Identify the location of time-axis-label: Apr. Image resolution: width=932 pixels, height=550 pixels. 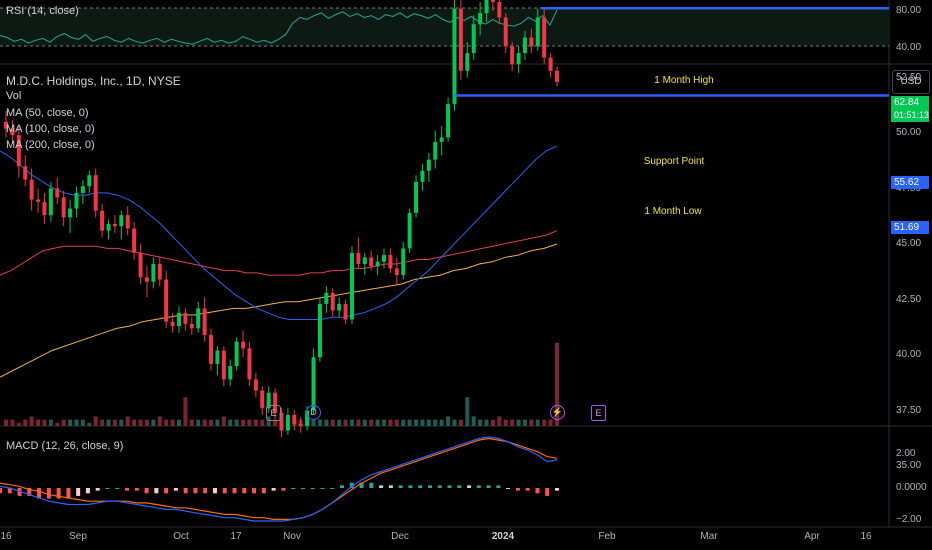
(812, 536).